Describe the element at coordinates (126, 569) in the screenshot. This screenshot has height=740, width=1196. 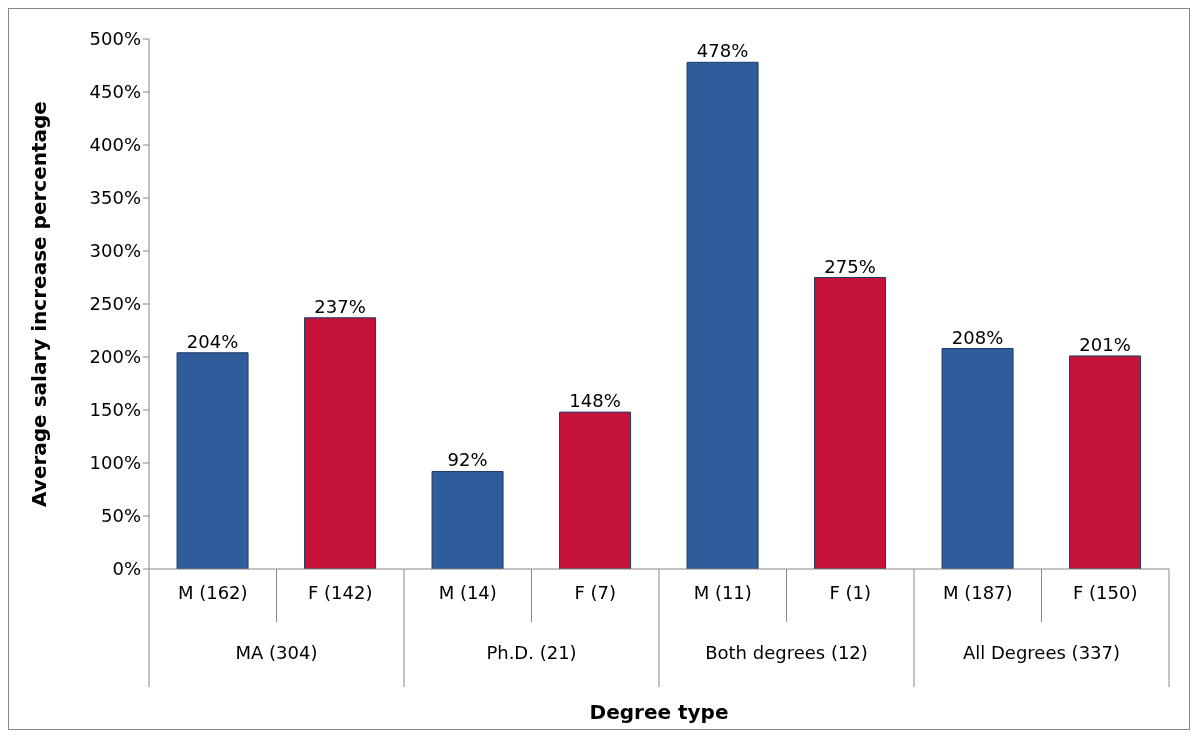
I see `y-tick-label: 0%` at that location.